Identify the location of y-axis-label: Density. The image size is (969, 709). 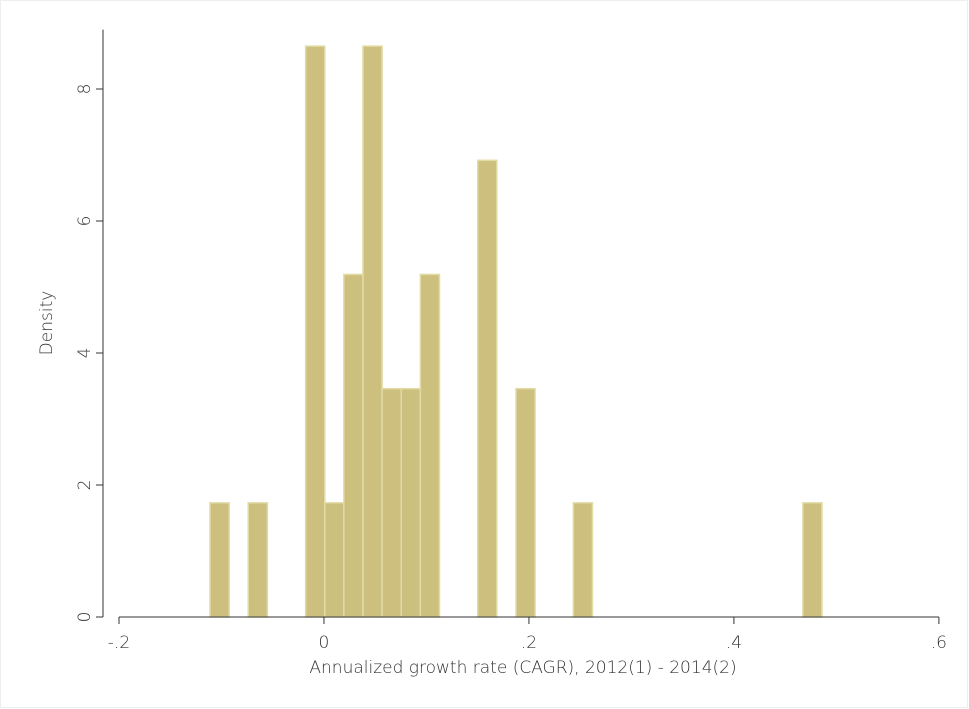
(47, 323).